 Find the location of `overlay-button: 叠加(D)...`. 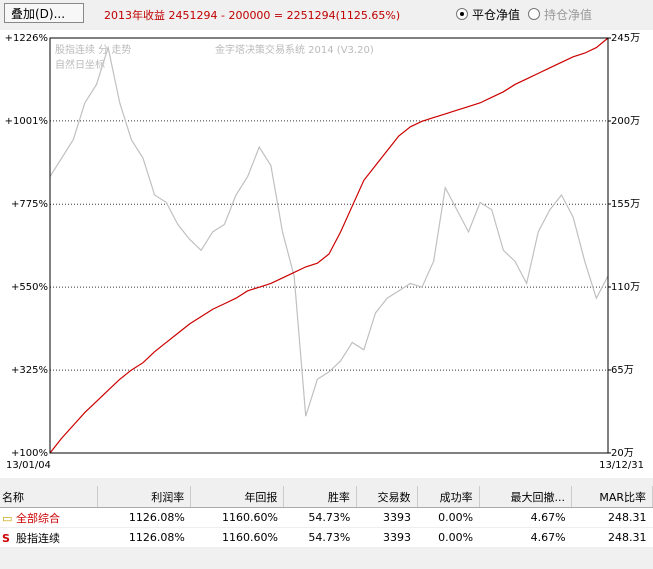

overlay-button: 叠加(D)... is located at coordinates (44, 13).